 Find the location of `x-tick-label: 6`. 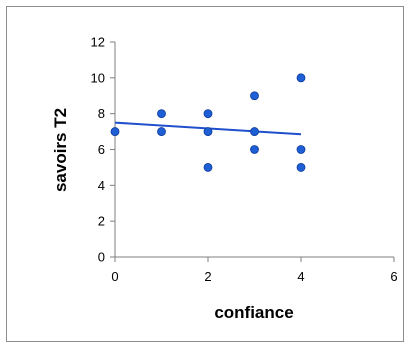

x-tick-label: 6 is located at coordinates (393, 276).